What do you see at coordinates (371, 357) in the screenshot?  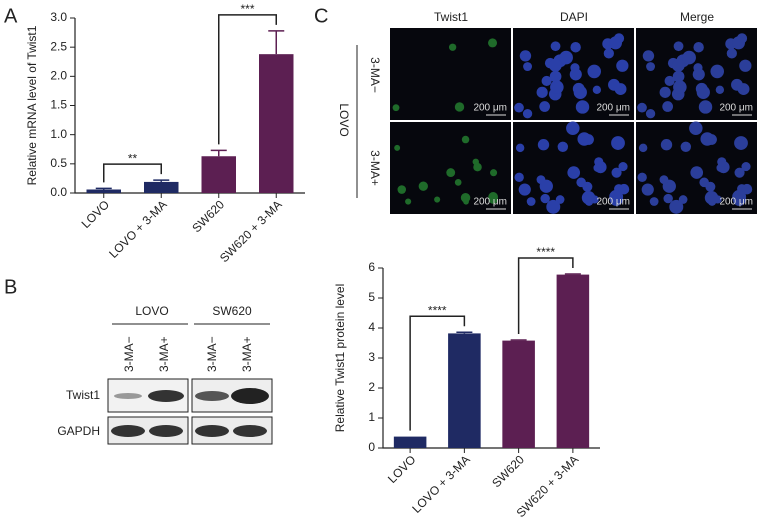 I see `y-tick-label: 3` at bounding box center [371, 357].